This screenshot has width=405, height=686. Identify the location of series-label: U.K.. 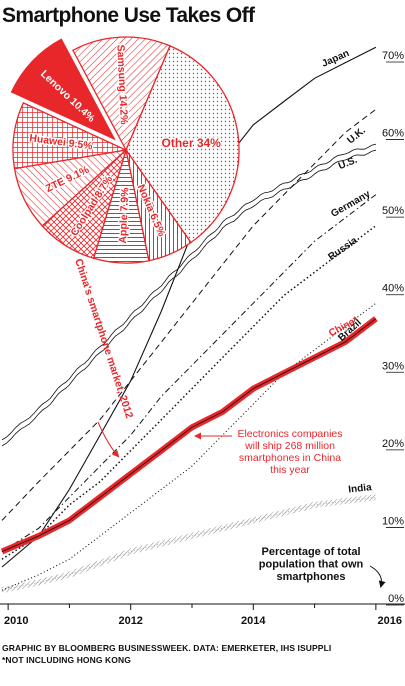
(356, 135).